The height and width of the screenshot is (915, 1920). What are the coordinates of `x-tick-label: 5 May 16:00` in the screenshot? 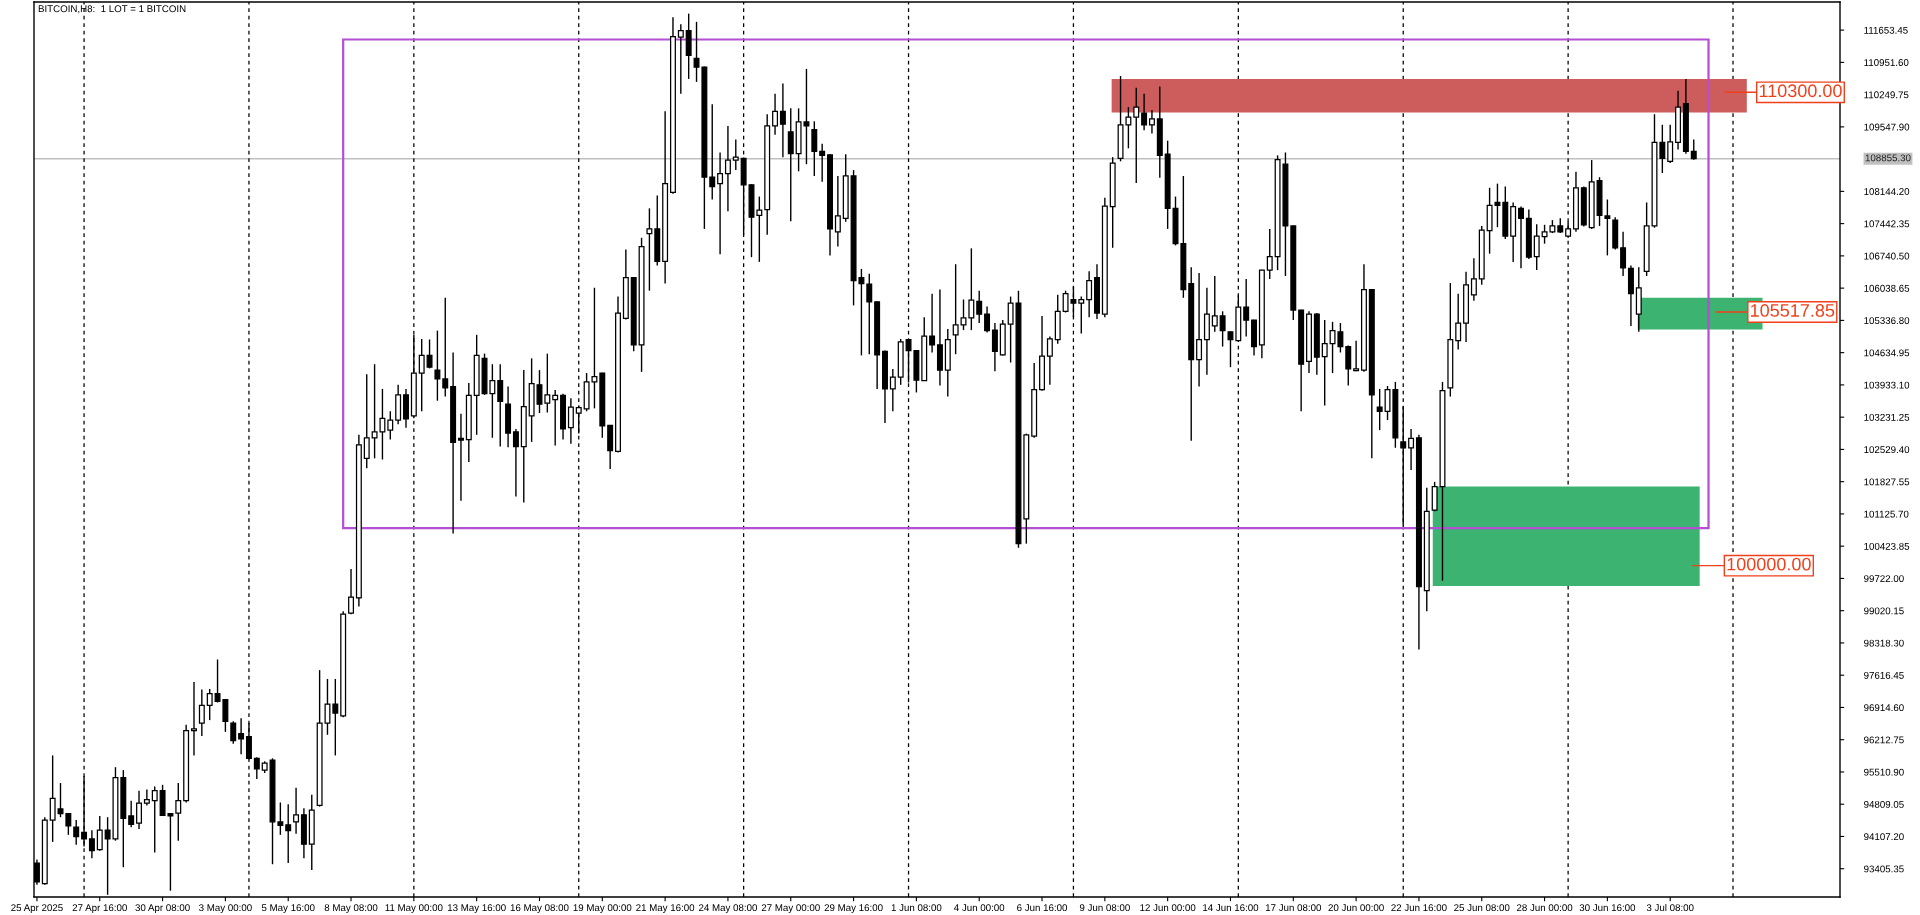 It's located at (288, 909).